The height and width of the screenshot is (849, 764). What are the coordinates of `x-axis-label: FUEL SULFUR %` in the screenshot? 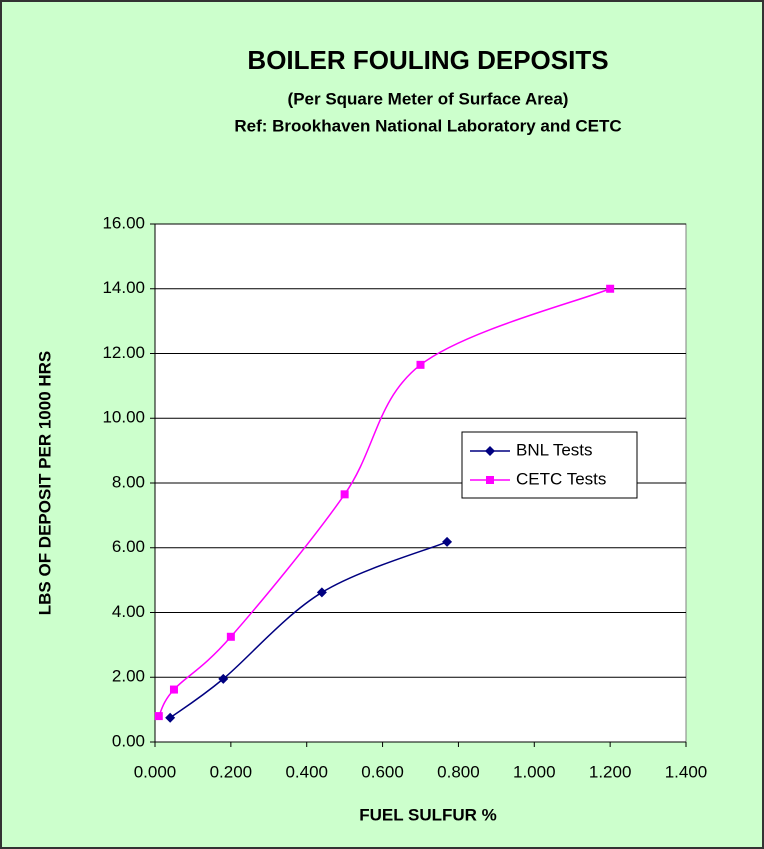 It's located at (428, 814).